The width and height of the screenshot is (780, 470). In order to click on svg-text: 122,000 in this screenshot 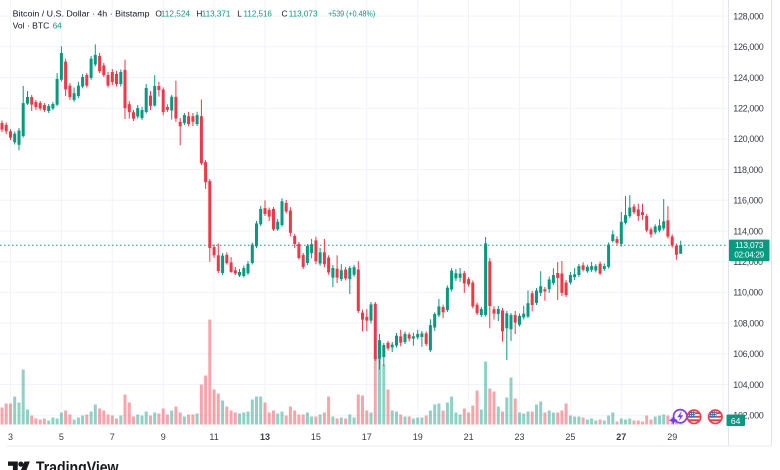, I will do `click(748, 109)`.